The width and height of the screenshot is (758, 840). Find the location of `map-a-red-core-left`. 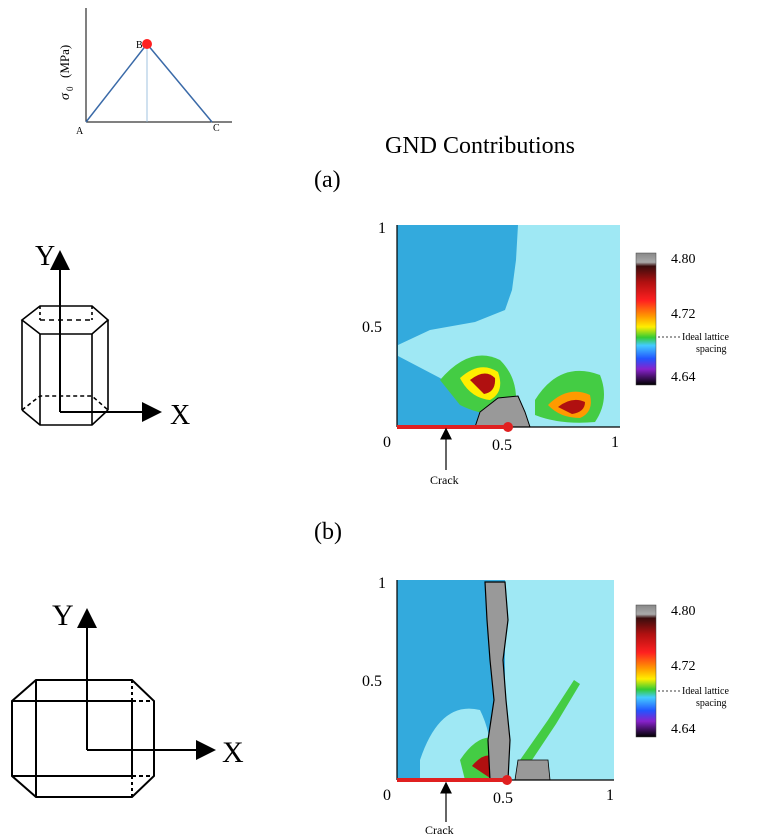

map-a-red-core-left is located at coordinates (483, 383).